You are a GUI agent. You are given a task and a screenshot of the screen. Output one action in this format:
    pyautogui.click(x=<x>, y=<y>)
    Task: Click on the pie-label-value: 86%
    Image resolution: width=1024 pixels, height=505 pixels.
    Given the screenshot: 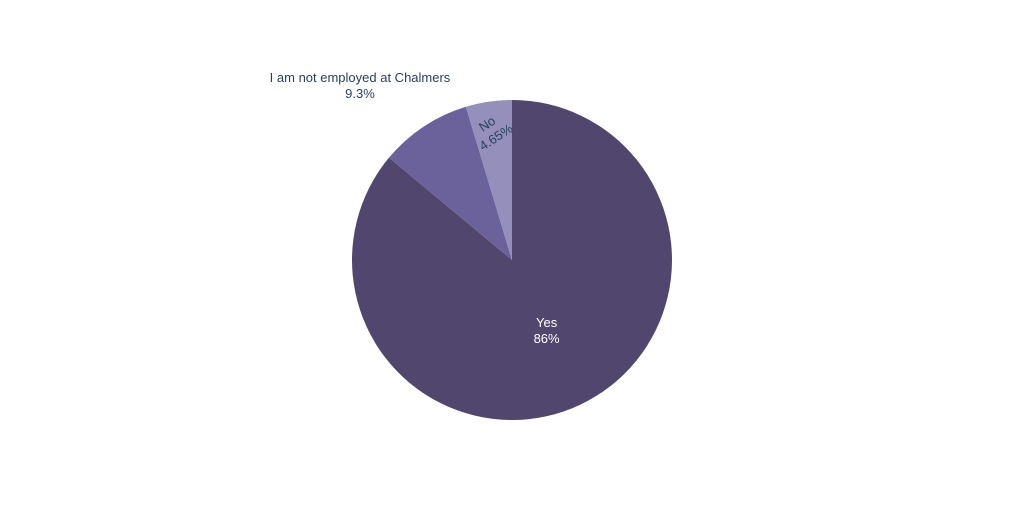 What is the action you would take?
    pyautogui.click(x=547, y=338)
    